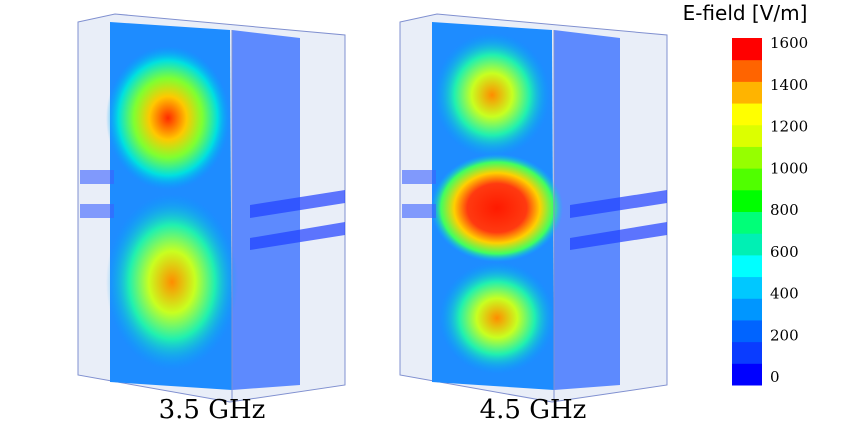 This screenshot has width=868, height=422. I want to click on panel-label: 4.5 GHz, so click(533, 408).